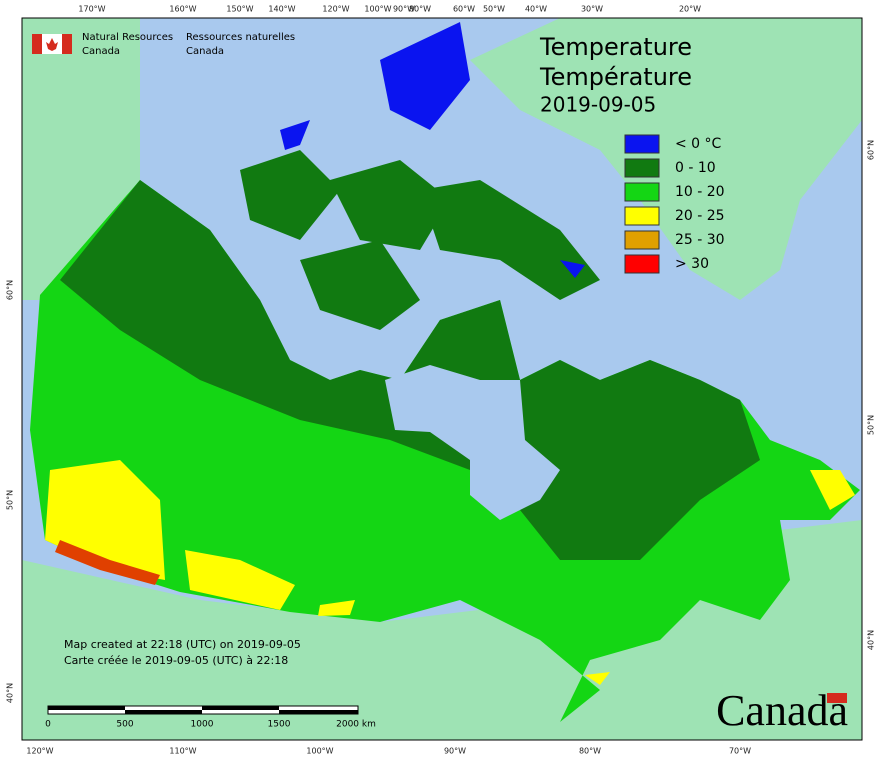 This screenshot has width=880, height=760. What do you see at coordinates (124, 725) in the screenshot?
I see `scale-label: 500` at bounding box center [124, 725].